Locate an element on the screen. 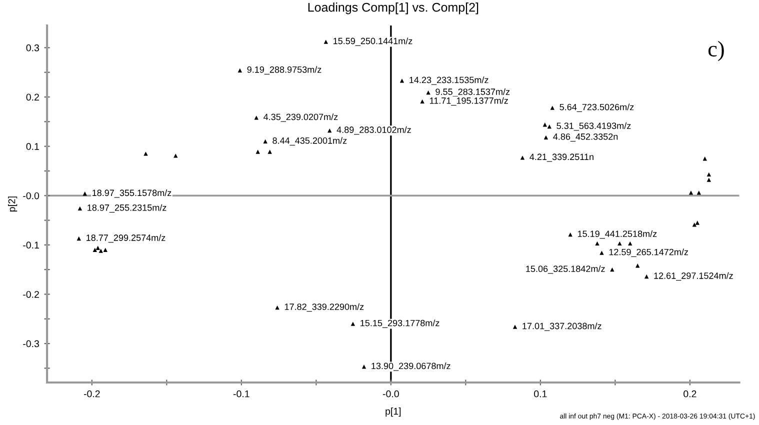  annotation: 5.31_563.4193m/z is located at coordinates (593, 126).